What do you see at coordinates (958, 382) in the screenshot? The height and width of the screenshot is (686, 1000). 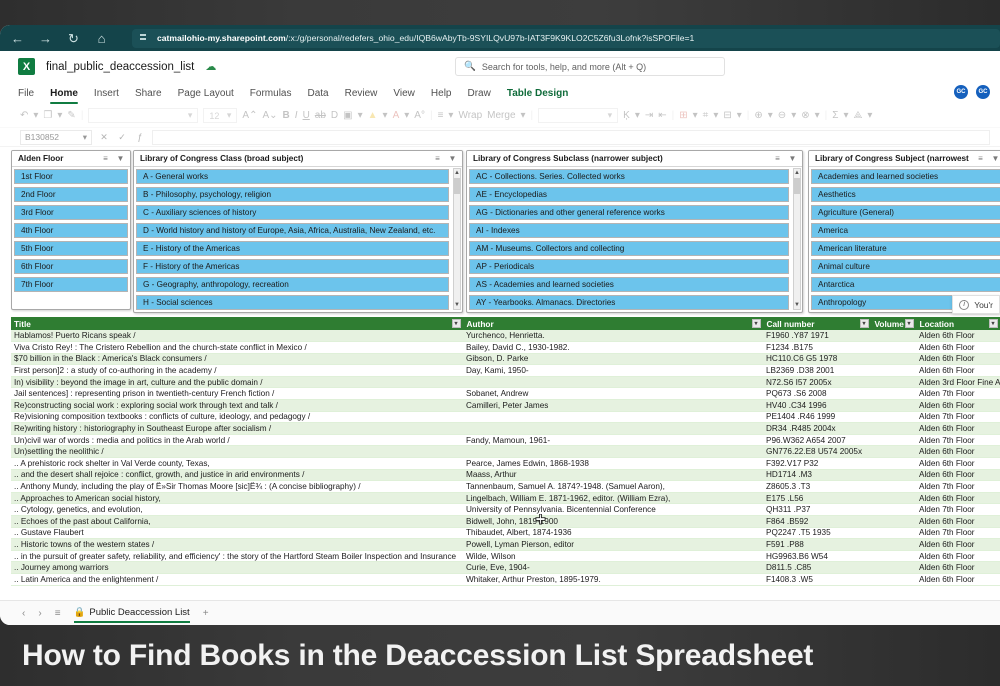 I see `cell-location: Alden 3rd Floor Fine Arts` at bounding box center [958, 382].